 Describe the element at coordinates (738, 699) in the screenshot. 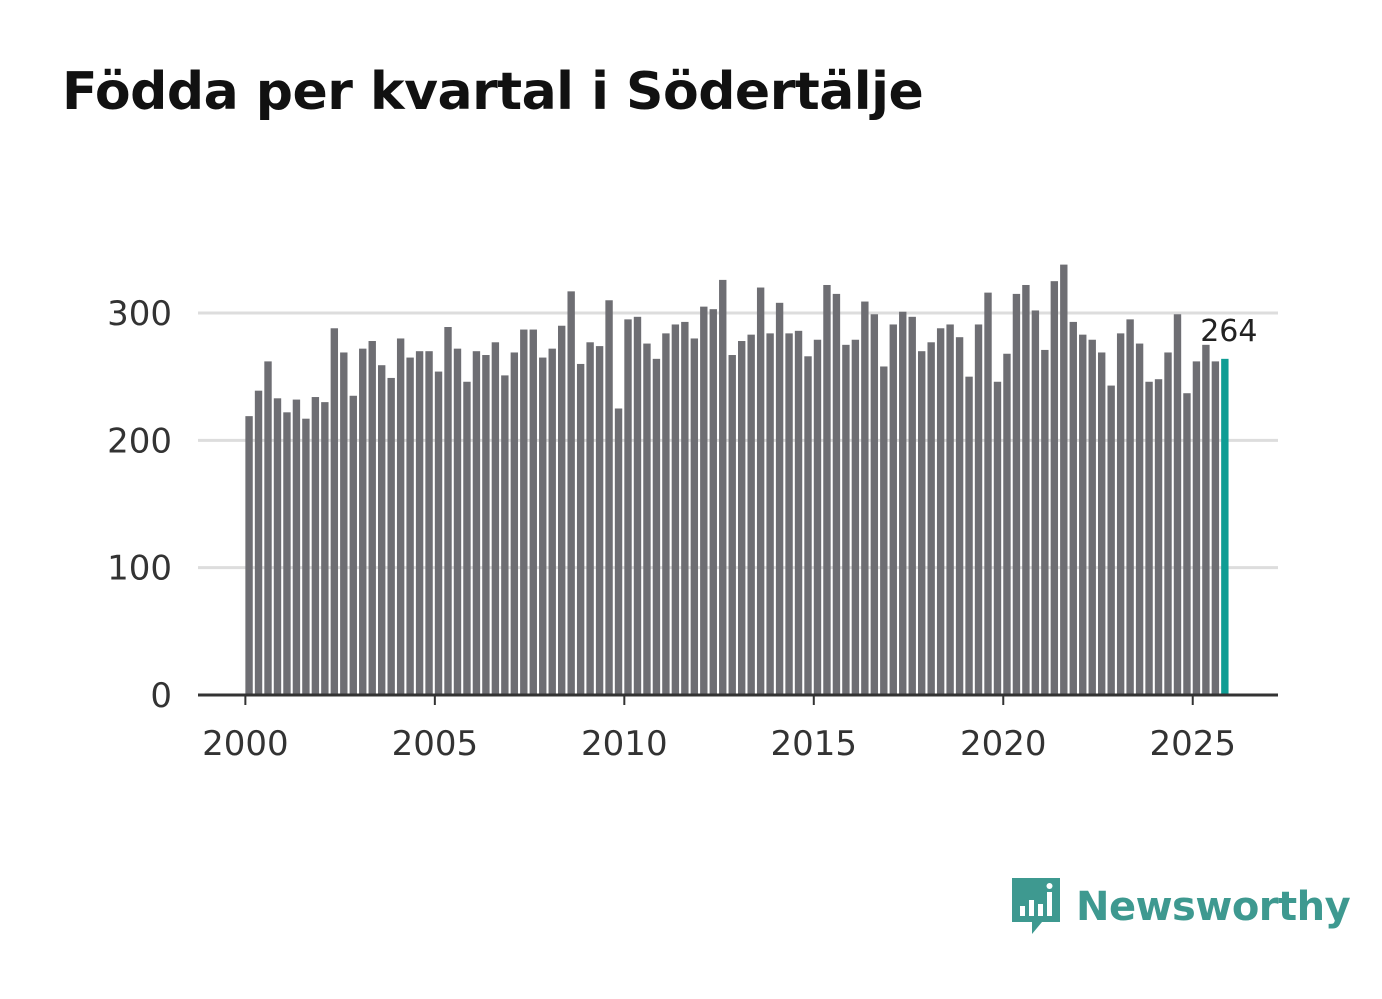

I see `axes` at that location.